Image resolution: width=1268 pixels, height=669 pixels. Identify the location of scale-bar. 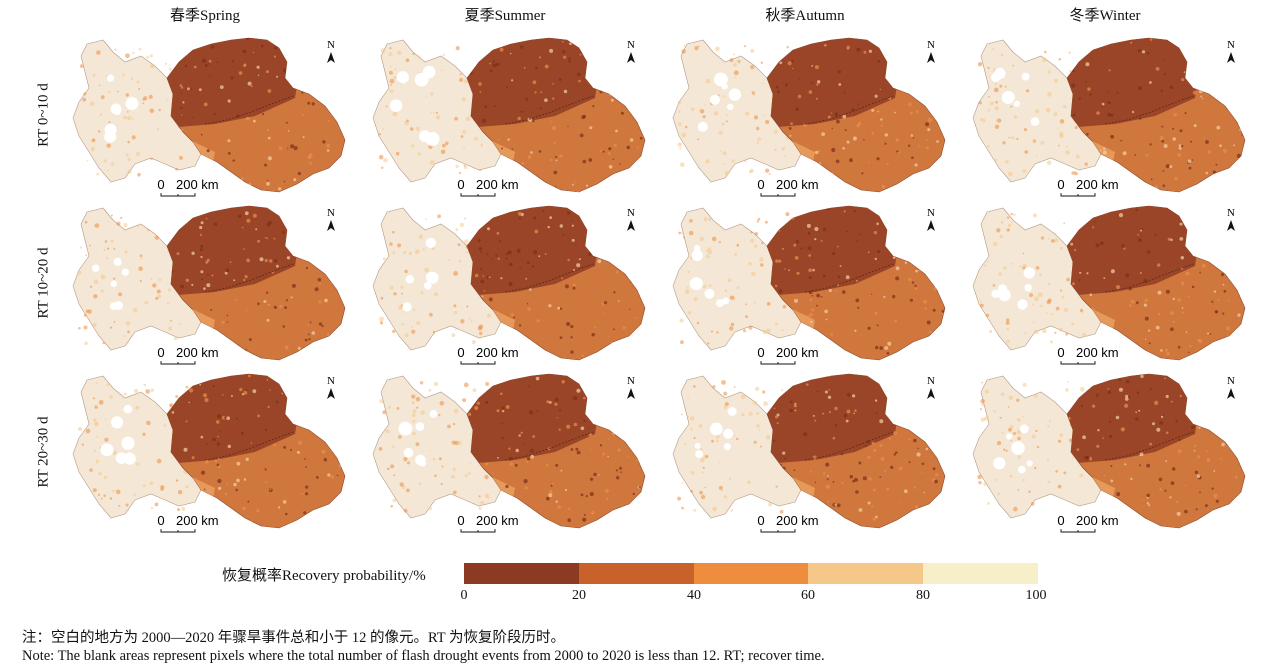
(1078, 531).